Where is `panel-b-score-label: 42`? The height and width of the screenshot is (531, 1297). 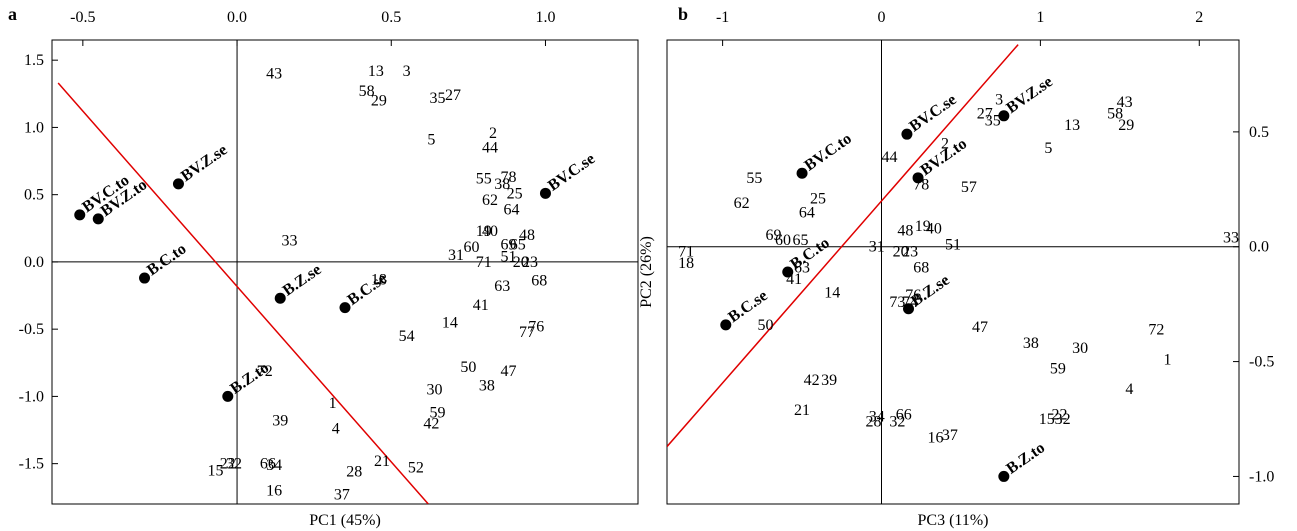 panel-b-score-label: 42 is located at coordinates (812, 380).